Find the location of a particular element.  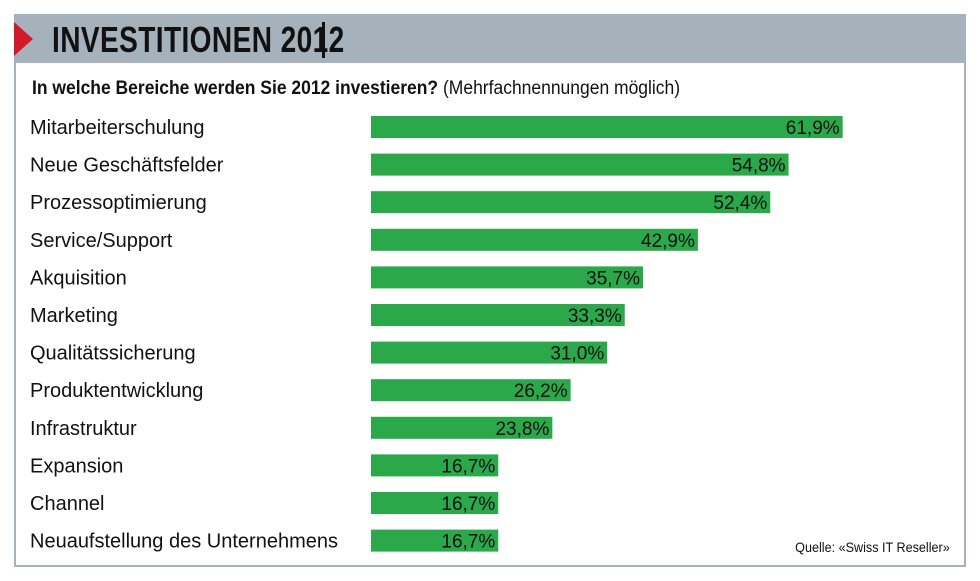

category-label: Service/Support is located at coordinates (101, 241).